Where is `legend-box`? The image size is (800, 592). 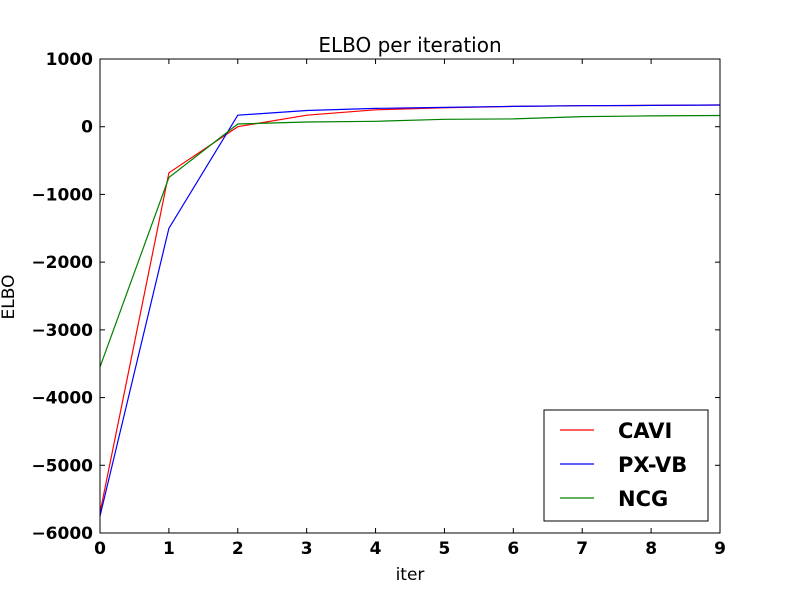 legend-box is located at coordinates (626, 465).